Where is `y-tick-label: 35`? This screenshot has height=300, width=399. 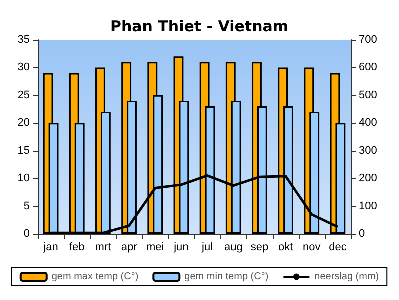 y-tick-label: 35 is located at coordinates (24, 40).